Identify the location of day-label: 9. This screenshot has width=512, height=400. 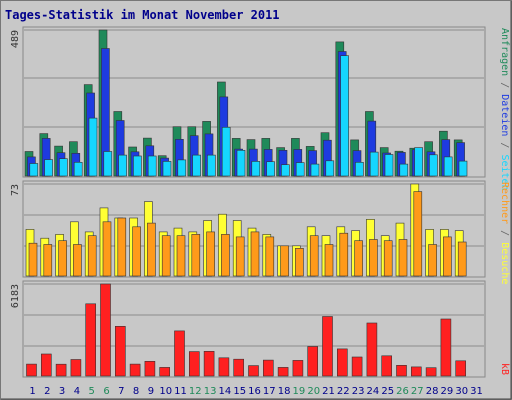
(151, 391).